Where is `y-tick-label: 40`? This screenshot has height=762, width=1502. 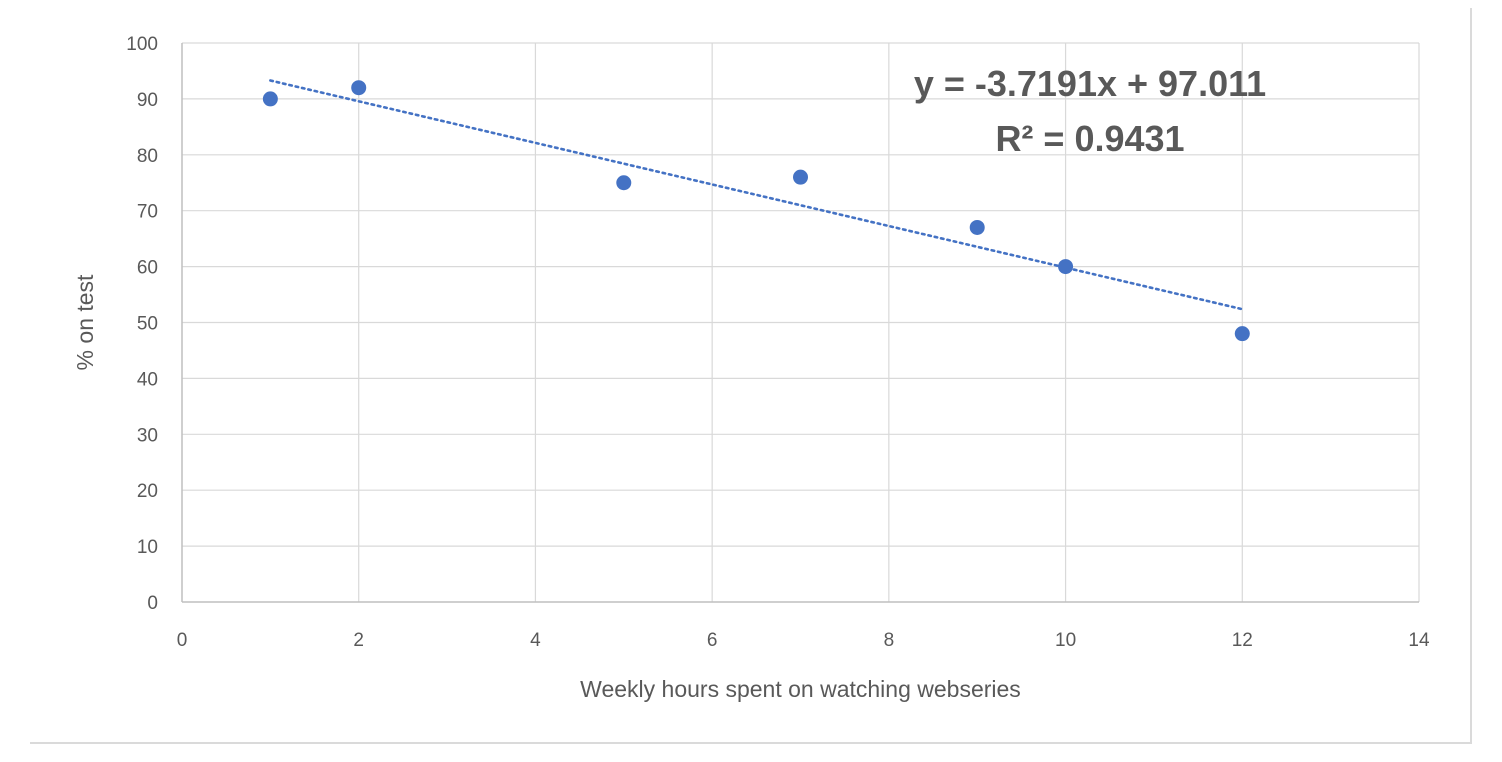
y-tick-label: 40 is located at coordinates (147, 379).